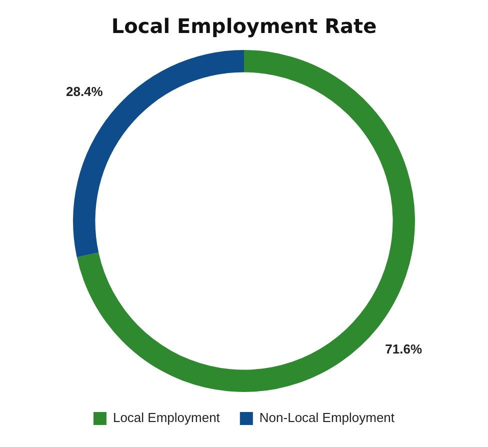  What do you see at coordinates (85, 91) in the screenshot?
I see `data-label: 28.4%` at bounding box center [85, 91].